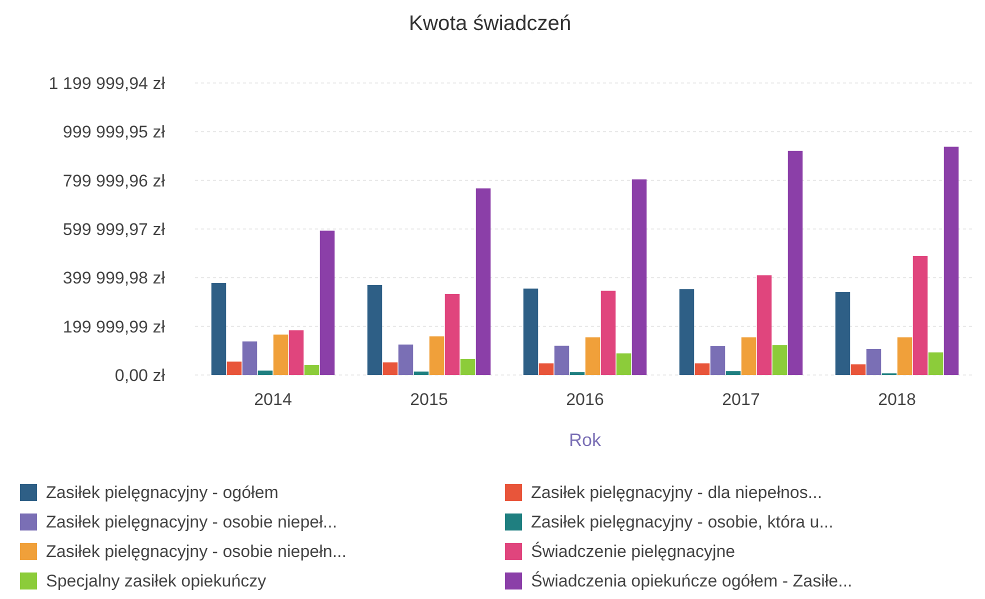 Image resolution: width=985 pixels, height=599 pixels. I want to click on y-tick-label: 399 999,98 zł, so click(114, 278).